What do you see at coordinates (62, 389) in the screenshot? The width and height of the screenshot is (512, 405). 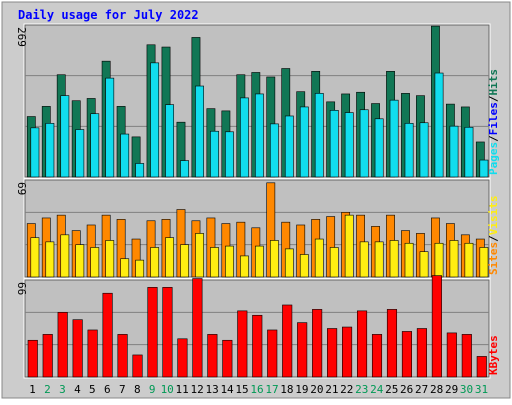 I see `x-tick-label-day-3: 3` at bounding box center [62, 389].